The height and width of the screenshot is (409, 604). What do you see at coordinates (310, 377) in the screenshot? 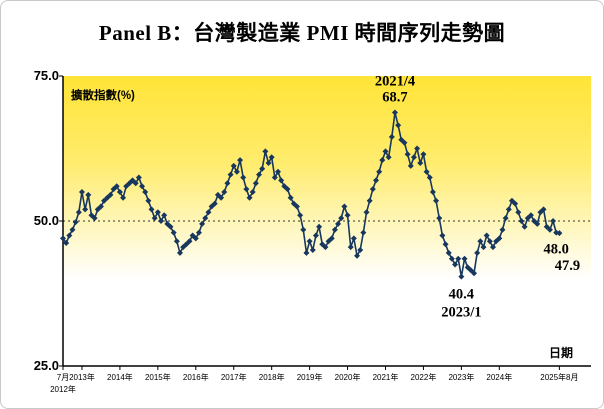
I see `x-tick-label: 2019年` at bounding box center [310, 377].